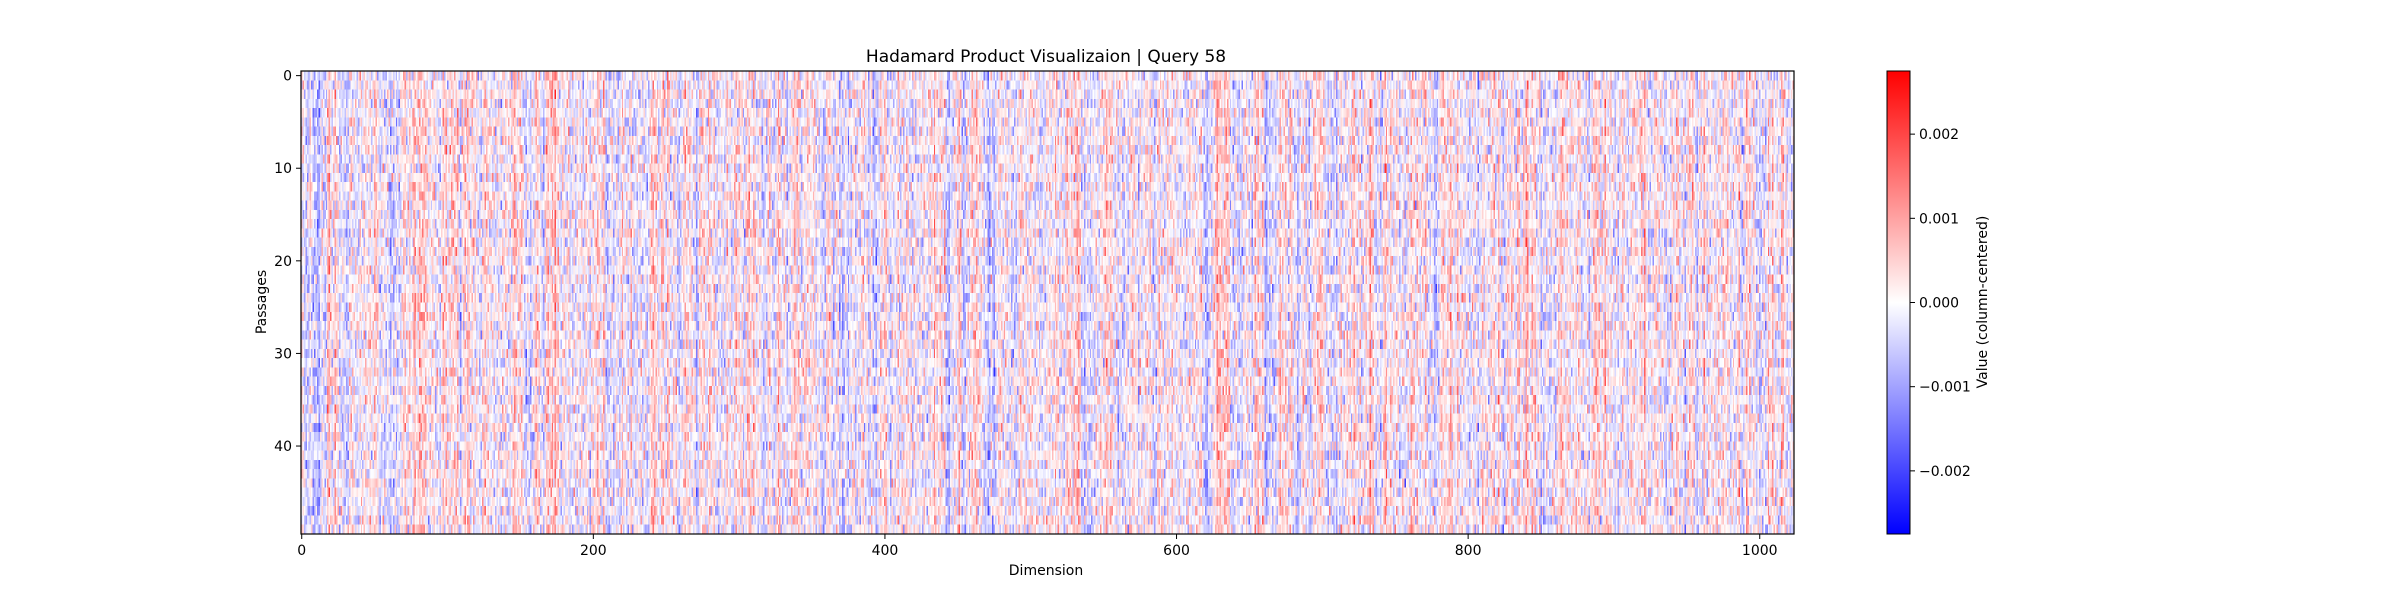  I want to click on y-tick-label: 10, so click(283, 169).